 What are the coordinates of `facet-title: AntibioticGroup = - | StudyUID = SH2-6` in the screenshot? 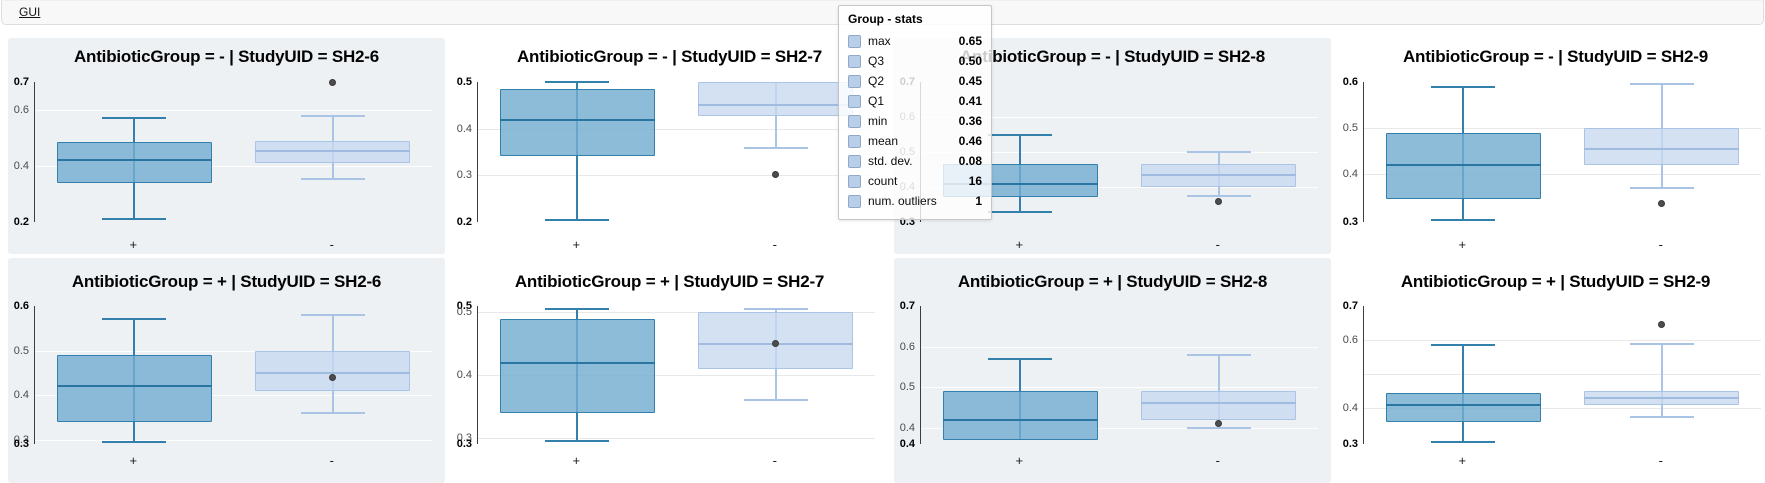 It's located at (226, 56).